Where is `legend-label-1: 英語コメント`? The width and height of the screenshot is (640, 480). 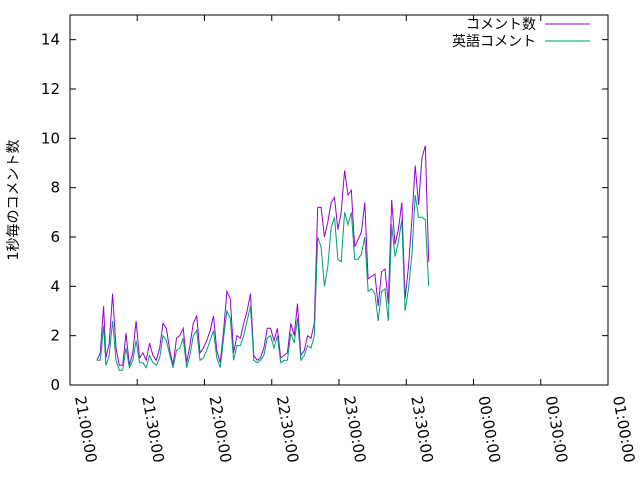 legend-label-1: 英語コメント is located at coordinates (494, 41).